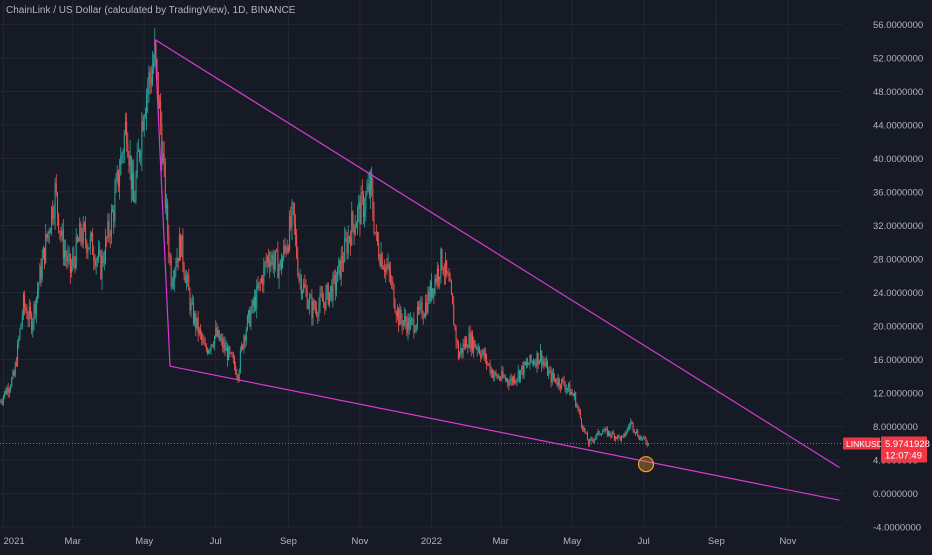  What do you see at coordinates (162, 203) in the screenshot?
I see `trendline-connector` at bounding box center [162, 203].